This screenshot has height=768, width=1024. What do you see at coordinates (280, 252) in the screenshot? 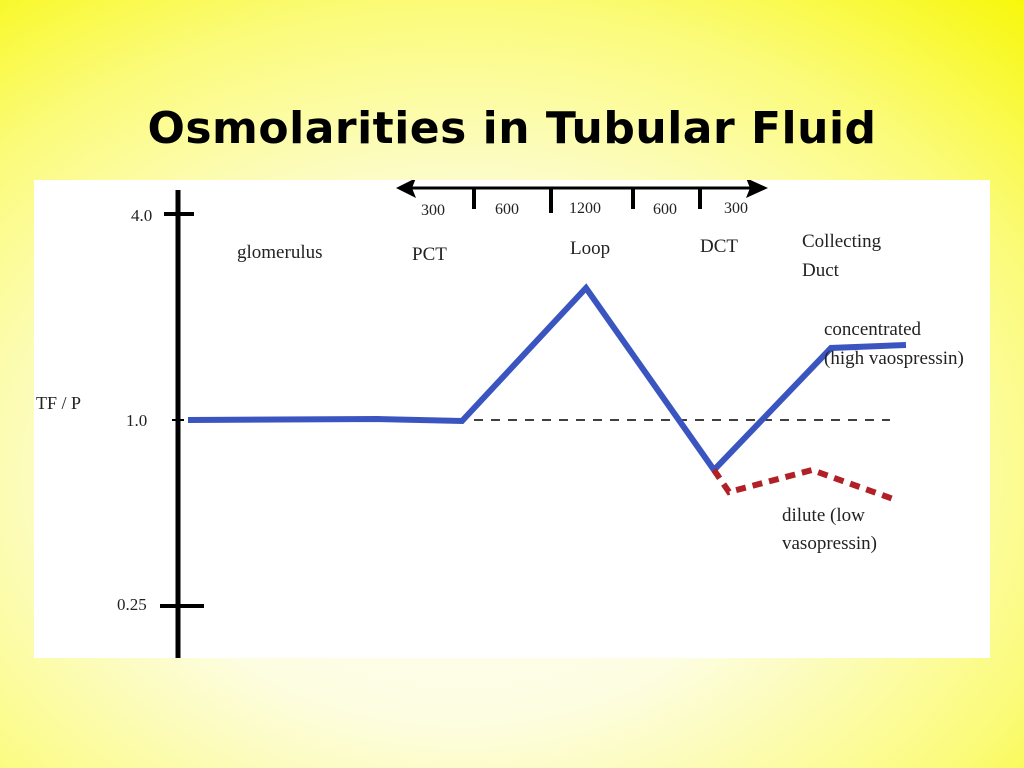
I see `segment-label-glomerulus: glomerulus` at bounding box center [280, 252].